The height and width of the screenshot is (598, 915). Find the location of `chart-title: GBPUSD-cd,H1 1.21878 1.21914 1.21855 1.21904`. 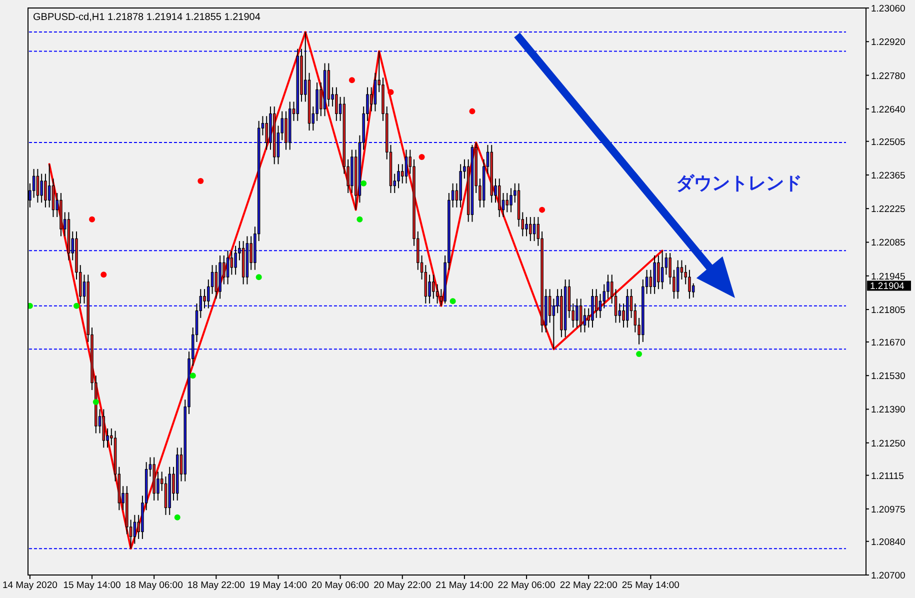

chart-title: GBPUSD-cd,H1 1.21878 1.21914 1.21855 1.21904 is located at coordinates (147, 17).